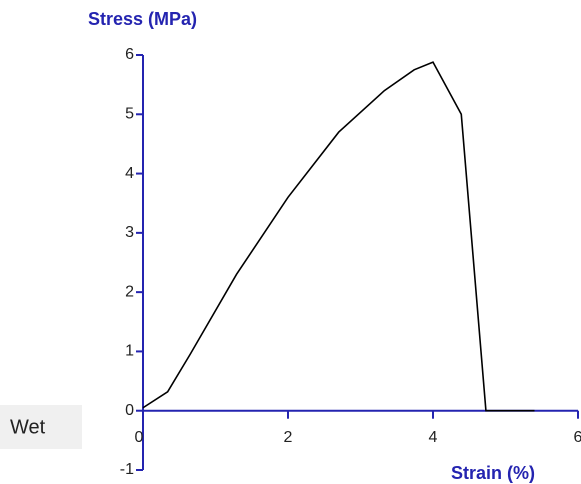 This screenshot has height=484, width=581. What do you see at coordinates (127, 469) in the screenshot?
I see `y-tick-label: -1` at bounding box center [127, 469].